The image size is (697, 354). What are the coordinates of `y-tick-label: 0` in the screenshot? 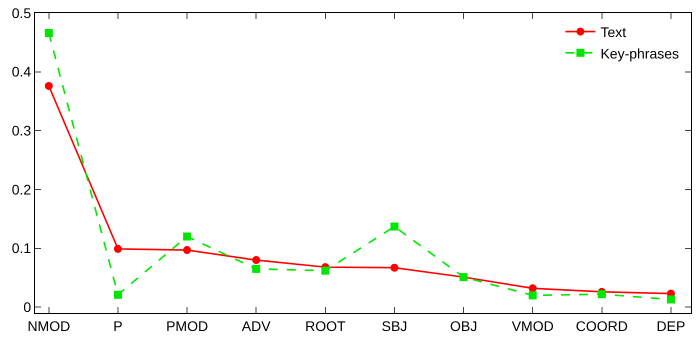 It's located at (27, 307).